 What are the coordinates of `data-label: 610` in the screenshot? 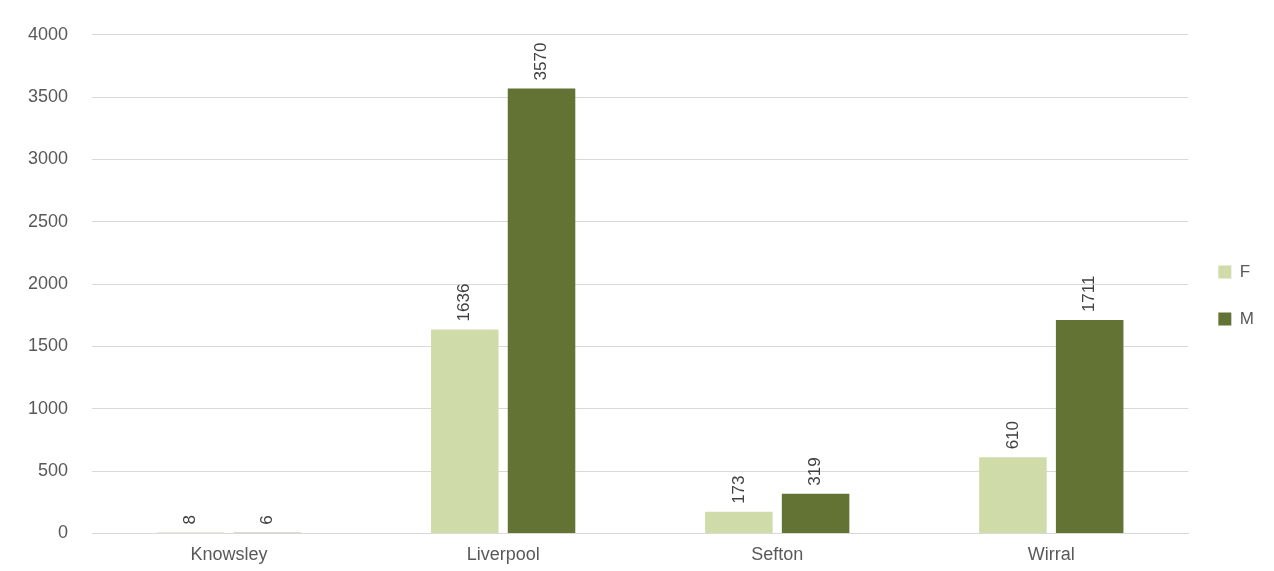 It's located at (1012, 435).